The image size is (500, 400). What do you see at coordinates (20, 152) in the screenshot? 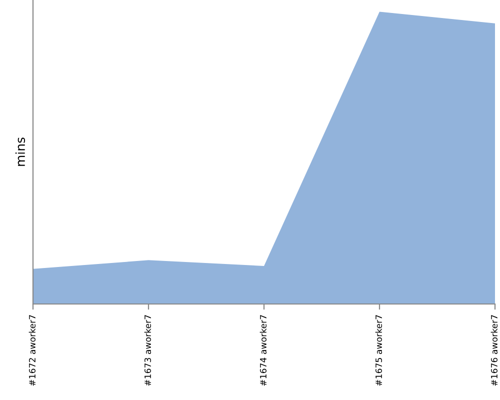
I see `y-axis-title: mins` at bounding box center [20, 152].